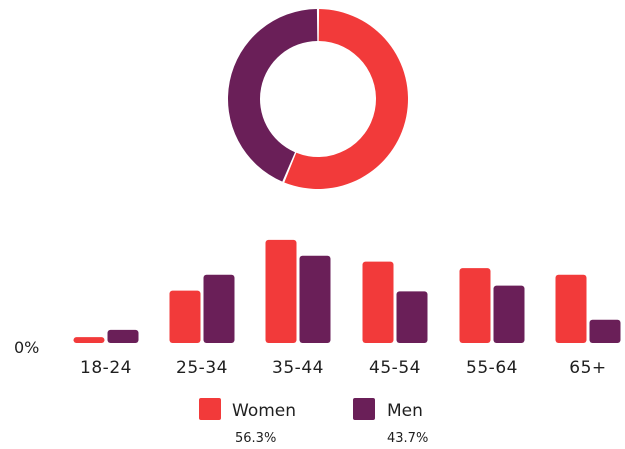 This screenshot has width=625, height=449. I want to click on gender-donut-chart, so click(318, 99).